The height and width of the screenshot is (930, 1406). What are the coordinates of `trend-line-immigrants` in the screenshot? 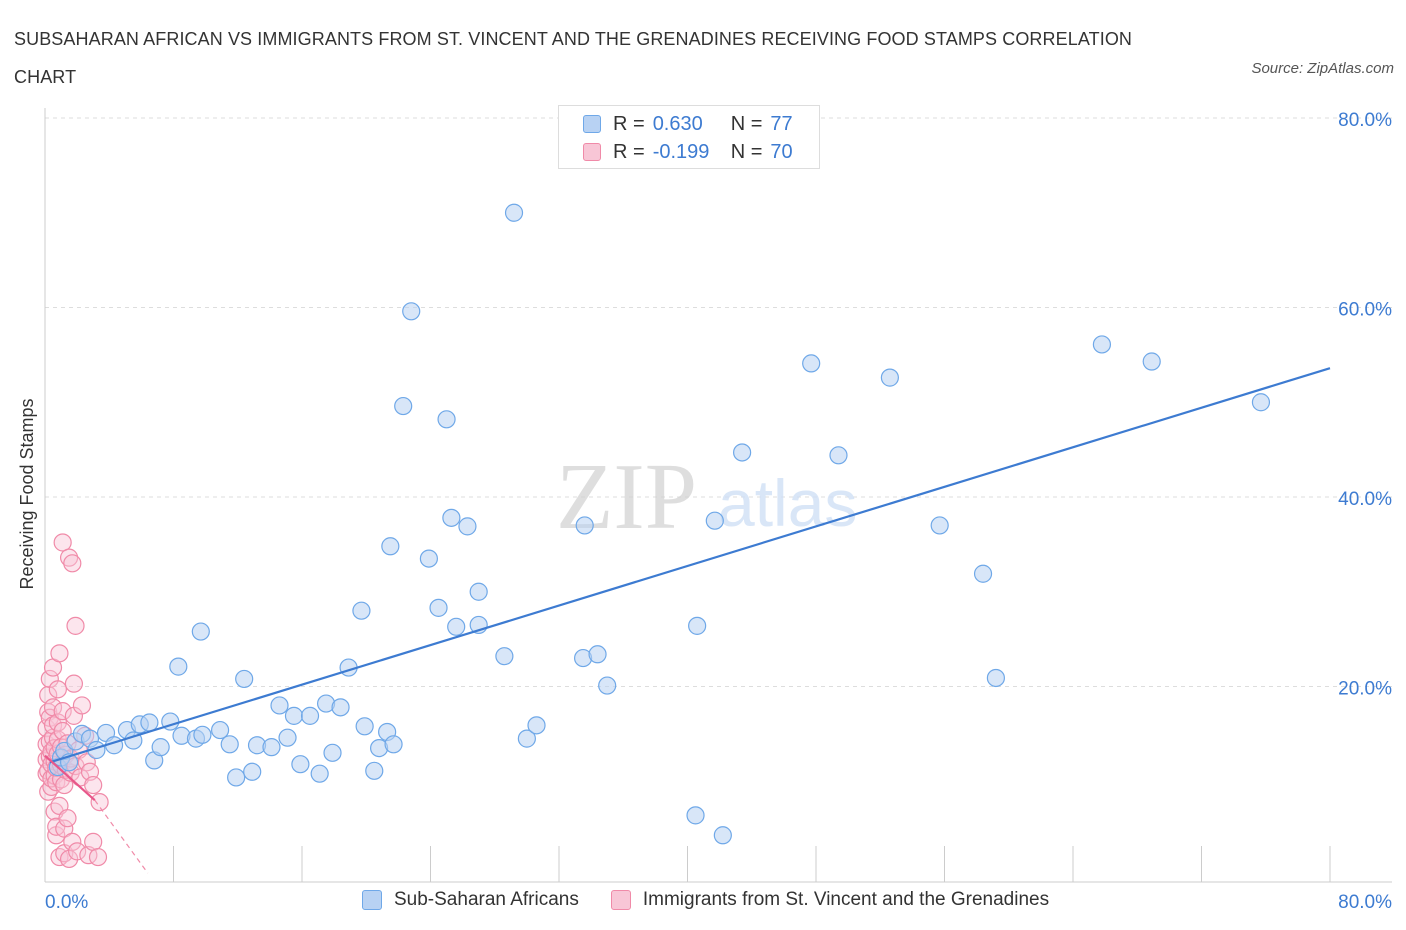 It's located at (70, 778).